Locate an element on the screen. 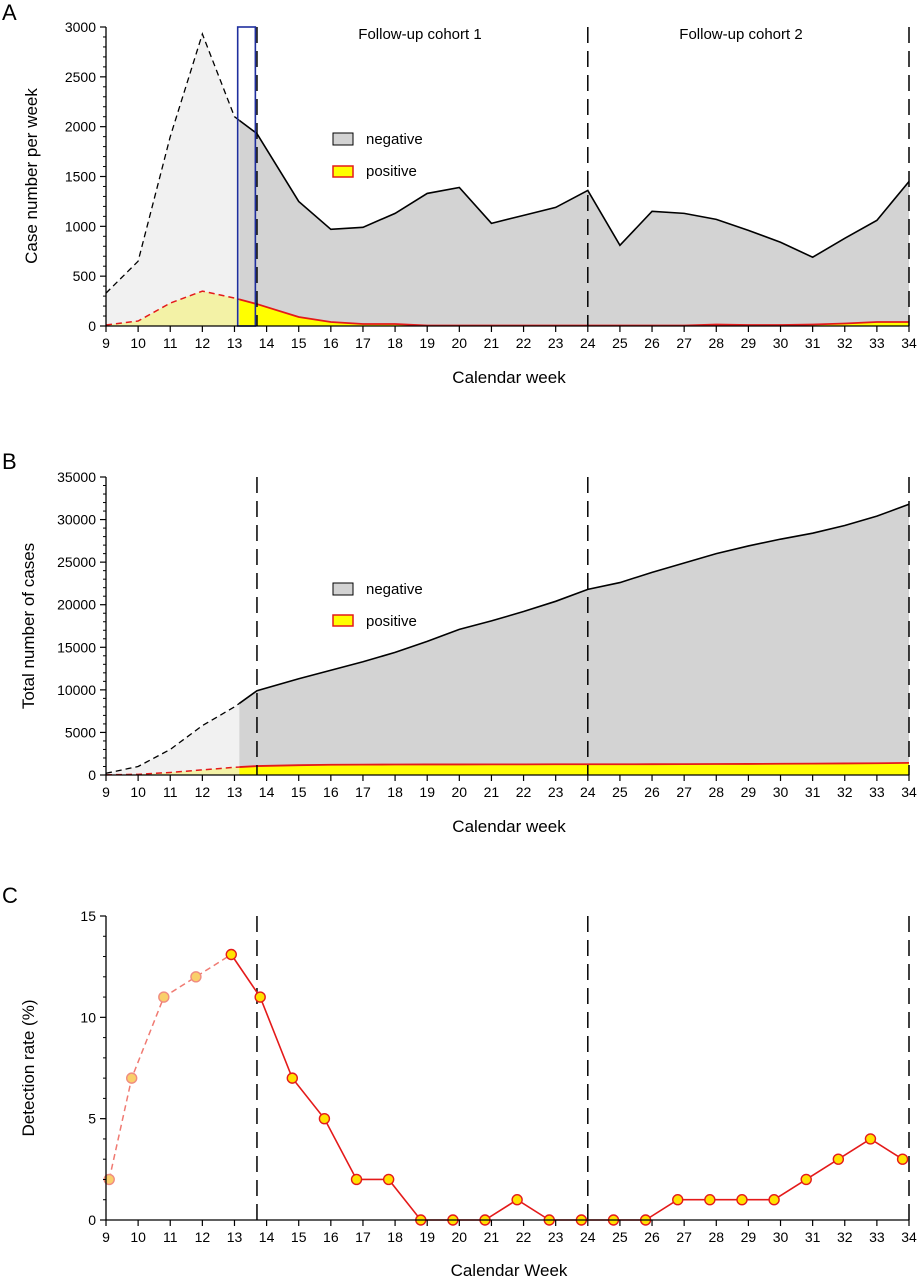  A-x-tick-label: 22 is located at coordinates (524, 343).